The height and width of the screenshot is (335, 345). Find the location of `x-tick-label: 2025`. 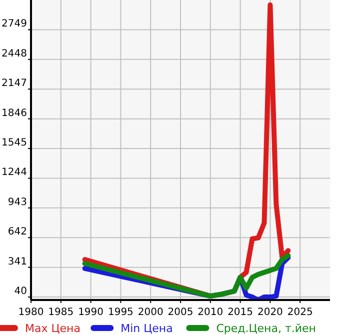

x-tick-label: 2025 is located at coordinates (300, 312).